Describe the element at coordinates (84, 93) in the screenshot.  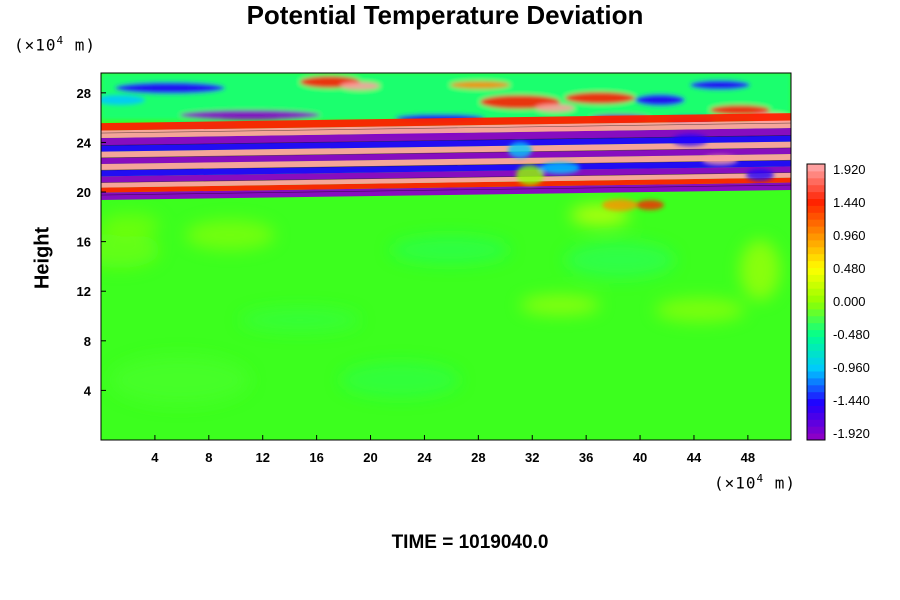
I see `y-tick-label: 28` at that location.